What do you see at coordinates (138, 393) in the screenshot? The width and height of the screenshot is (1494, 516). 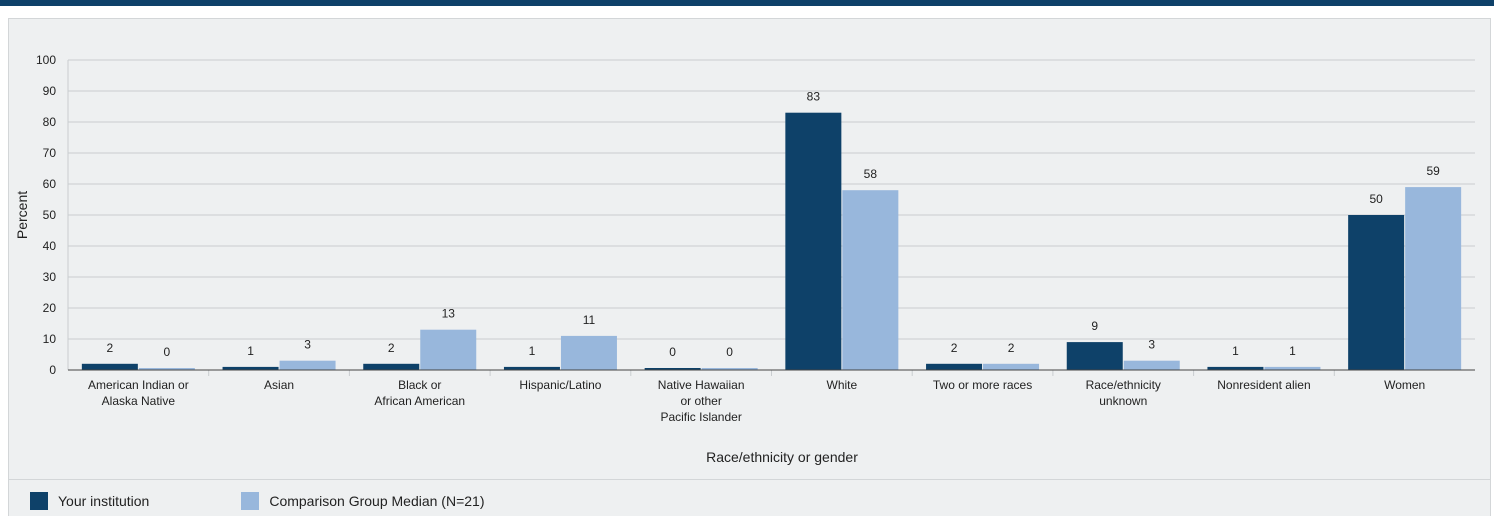 I see `x-tick-label-0: American Indian or Alaska Native` at bounding box center [138, 393].